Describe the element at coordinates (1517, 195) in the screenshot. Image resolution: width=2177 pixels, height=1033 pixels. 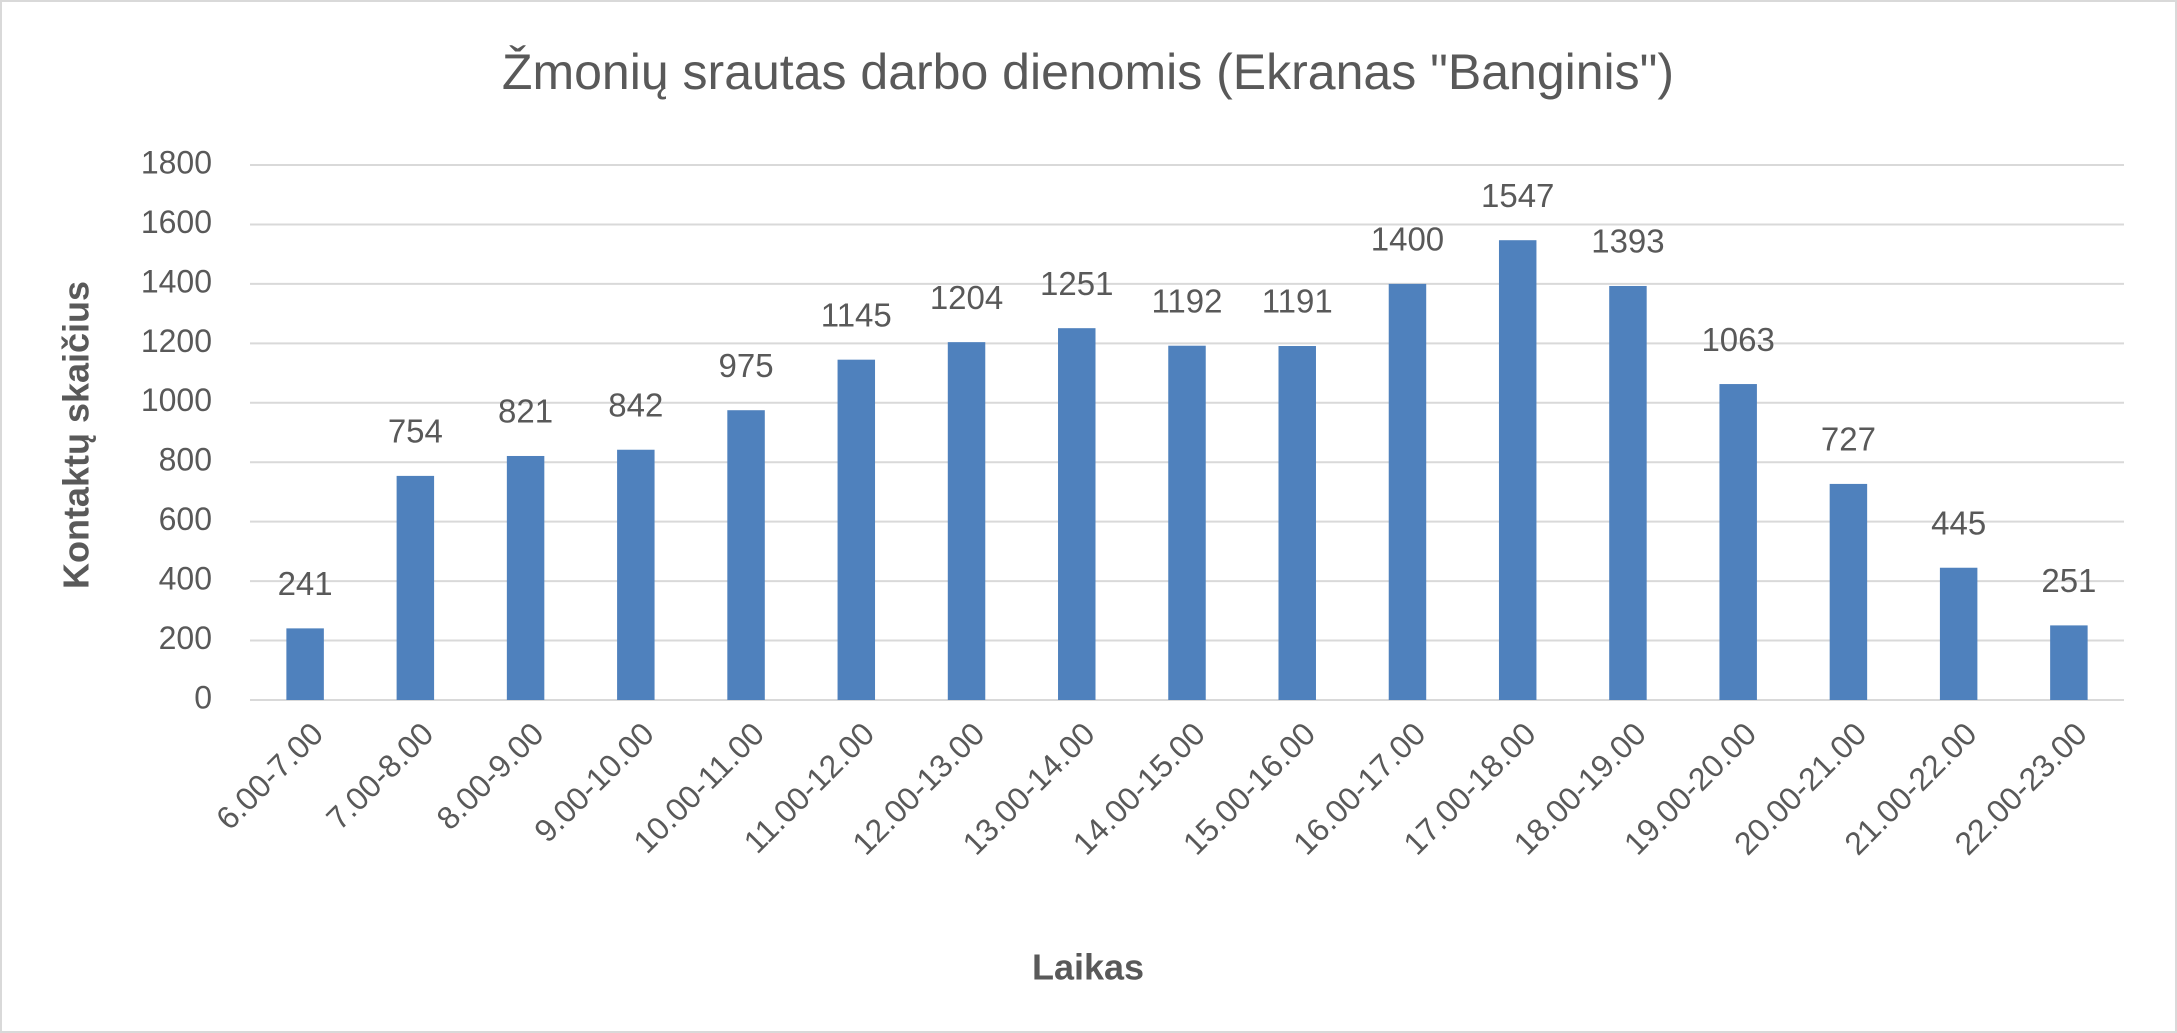
I see `data-label: 1547` at that location.